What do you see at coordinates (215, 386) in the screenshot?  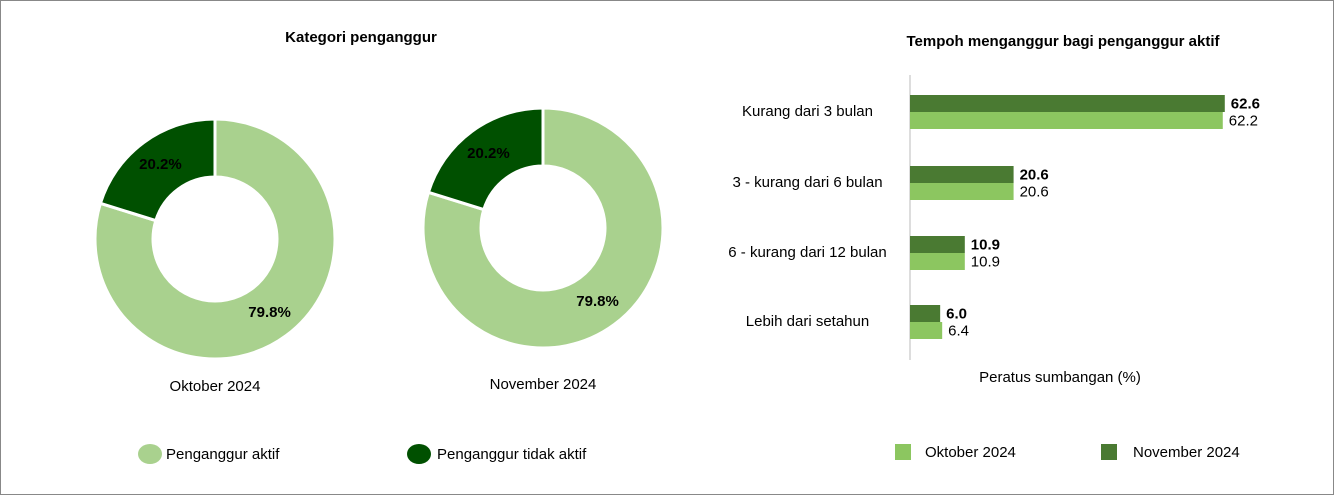 I see `pie-label: Oktober 2024` at bounding box center [215, 386].